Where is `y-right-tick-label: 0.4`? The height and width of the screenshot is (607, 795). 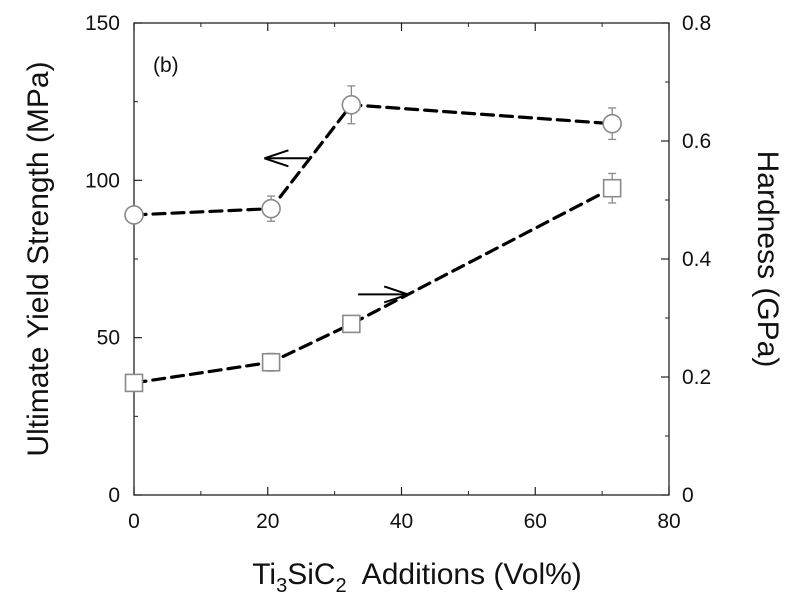
y-right-tick-label: 0.4 is located at coordinates (697, 259).